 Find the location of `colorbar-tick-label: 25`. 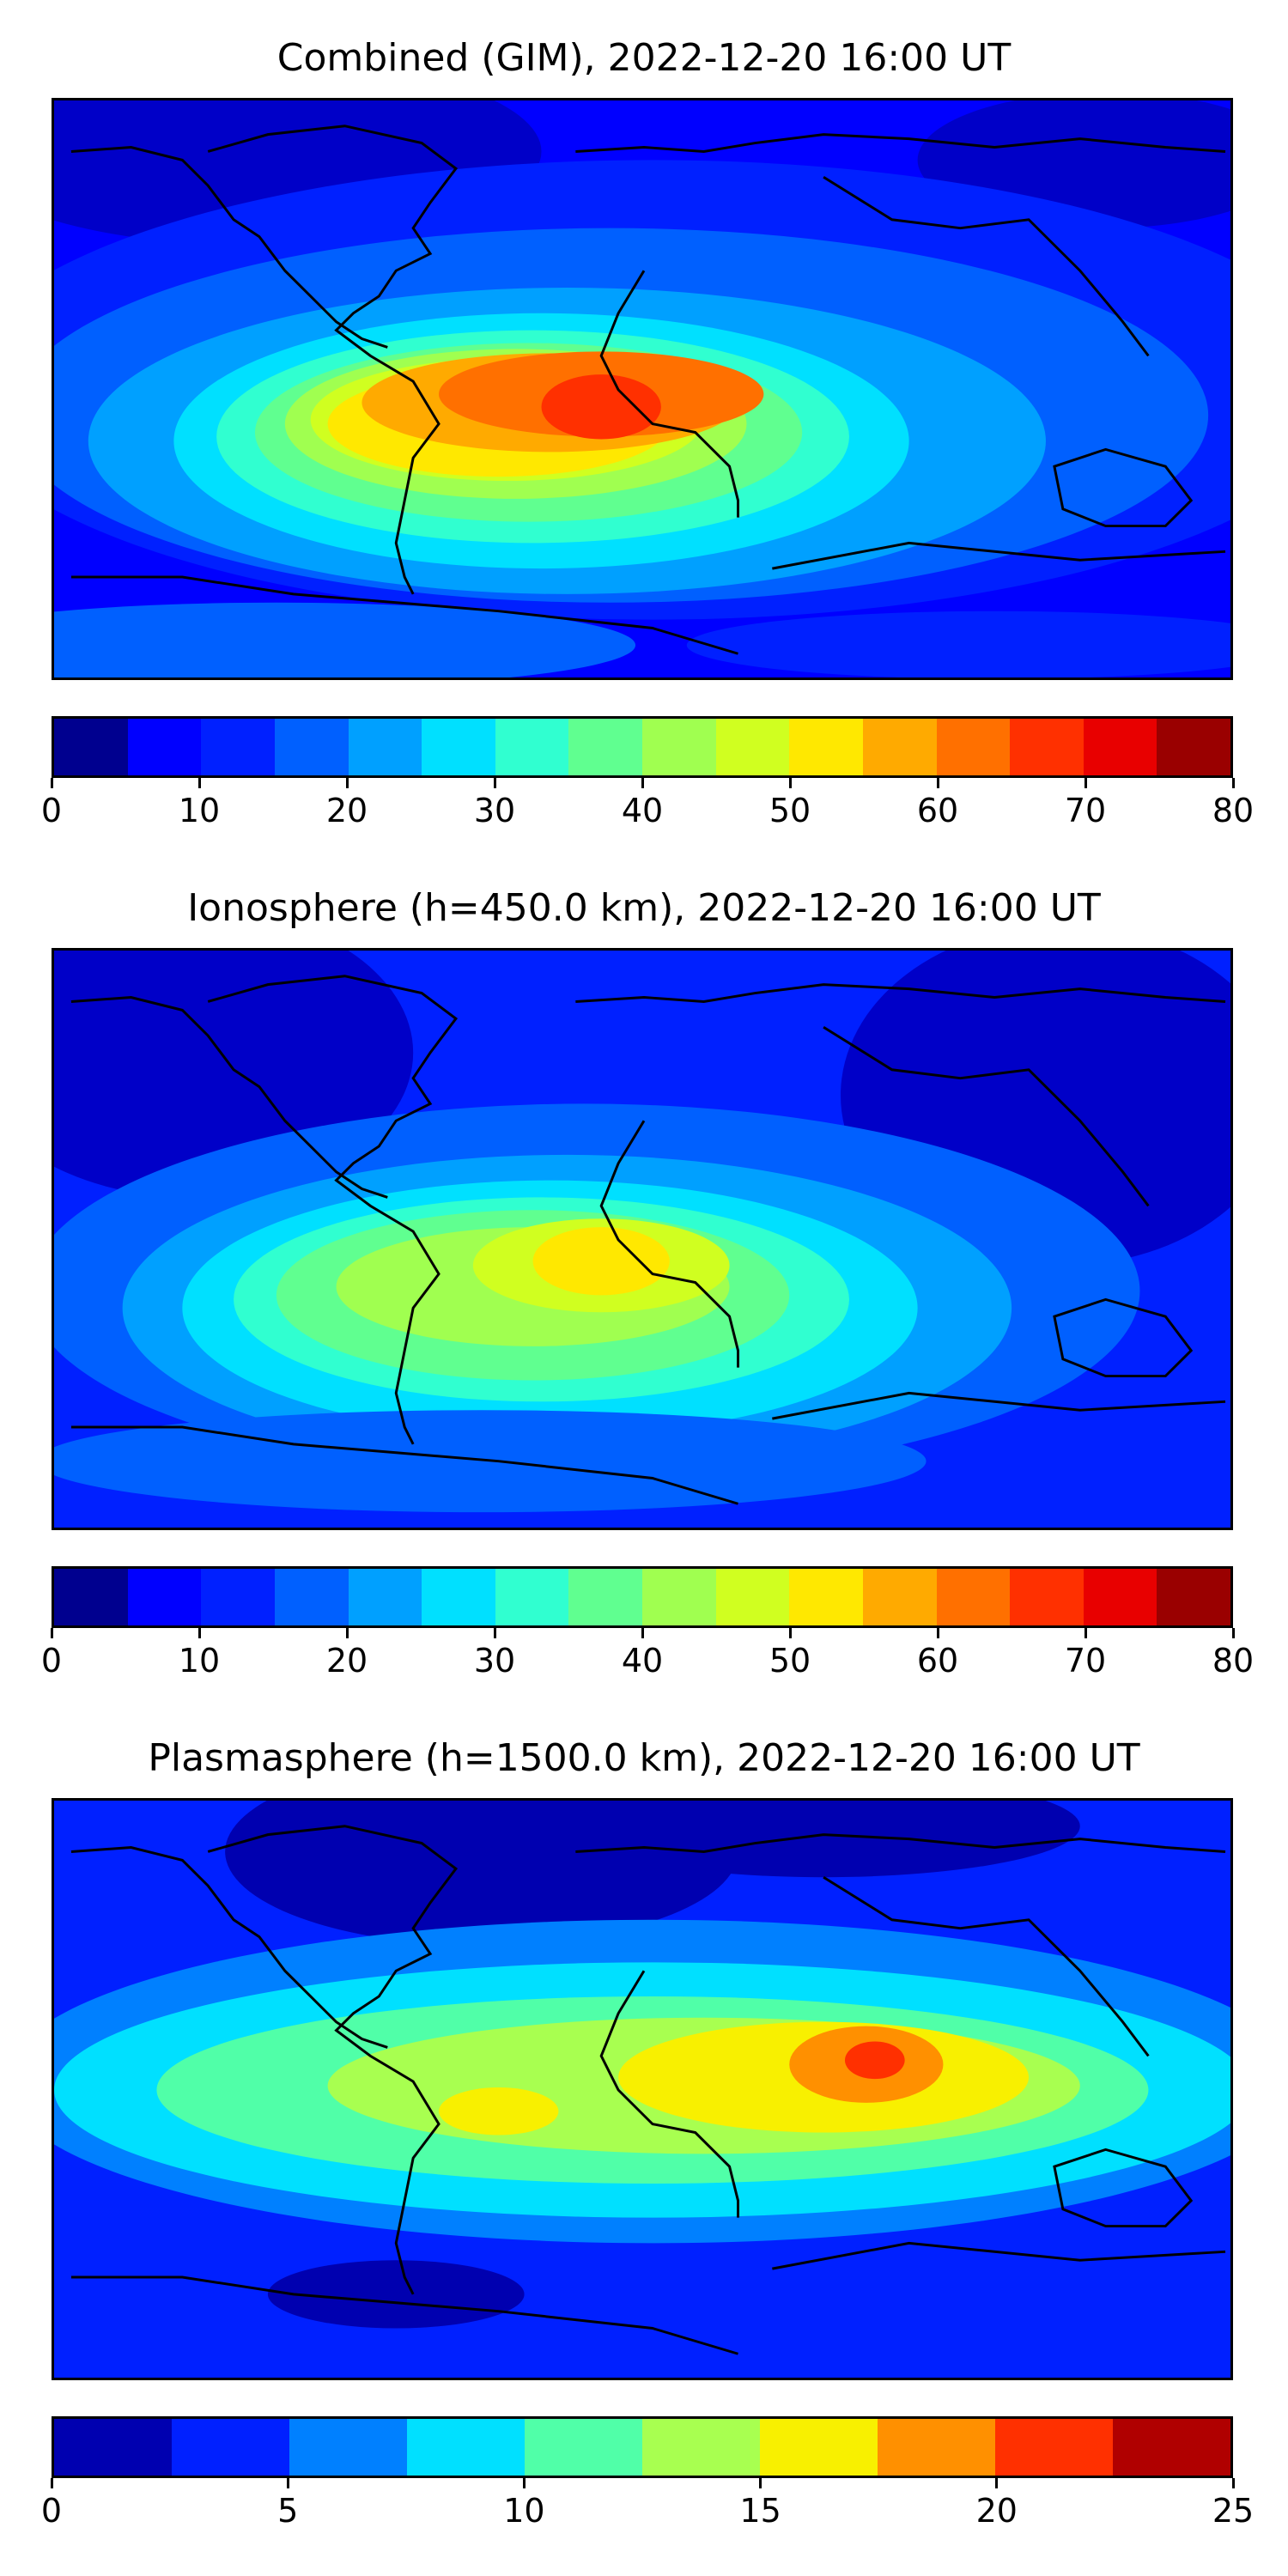

colorbar-tick-label: 25 is located at coordinates (1233, 2511).